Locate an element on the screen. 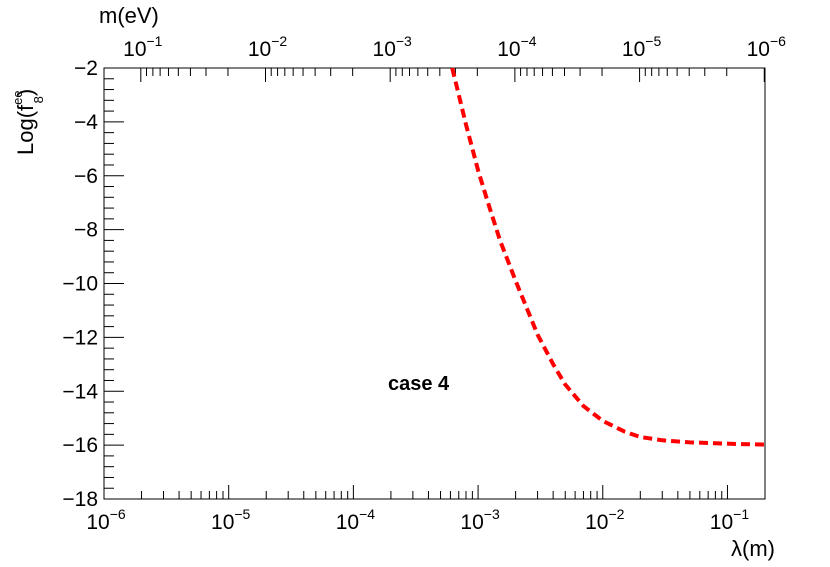  x-tick-label: 10⁻⁵ is located at coordinates (231, 520).